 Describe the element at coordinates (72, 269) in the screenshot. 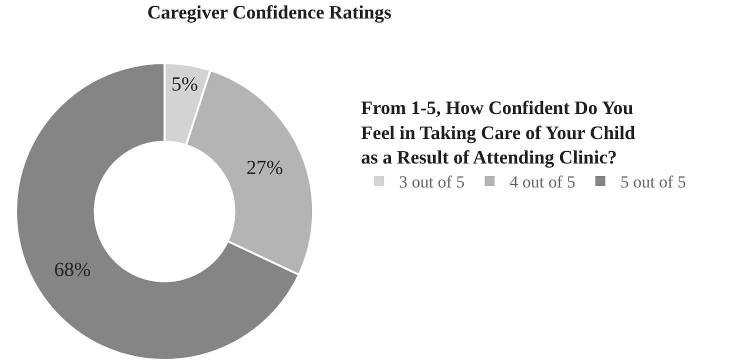

I see `data-label: 68%` at that location.